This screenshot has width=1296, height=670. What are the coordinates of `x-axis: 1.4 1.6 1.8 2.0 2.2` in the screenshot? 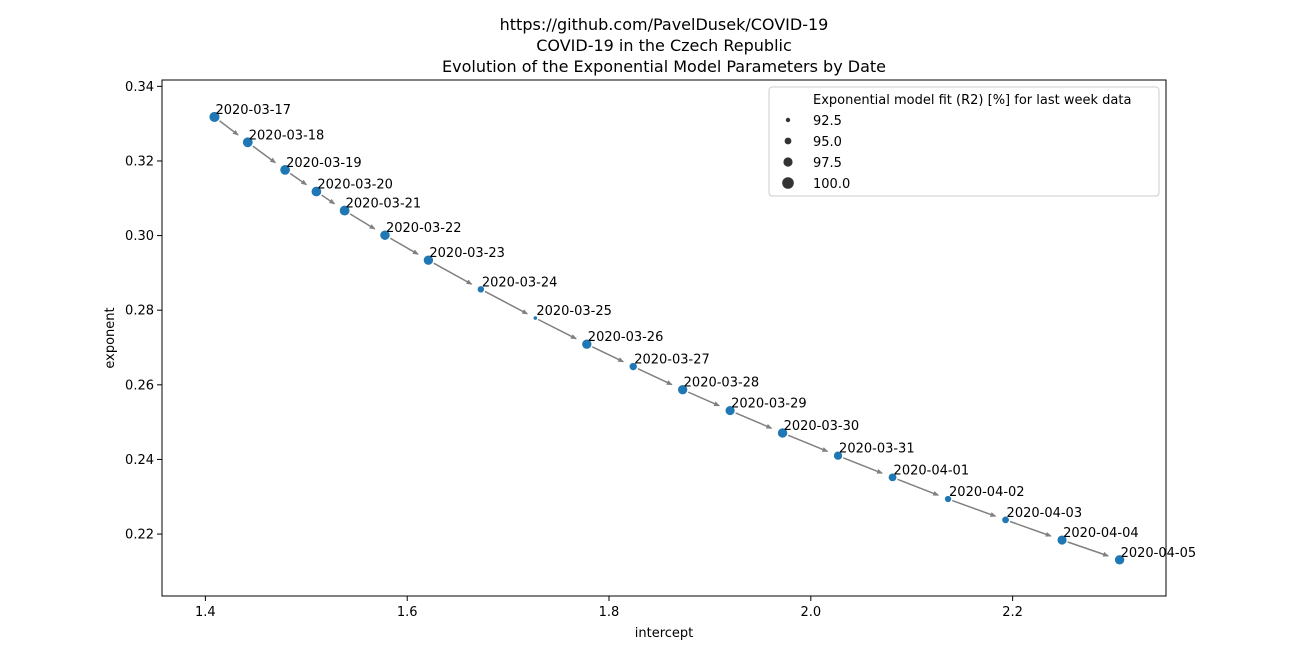 It's located at (609, 608).